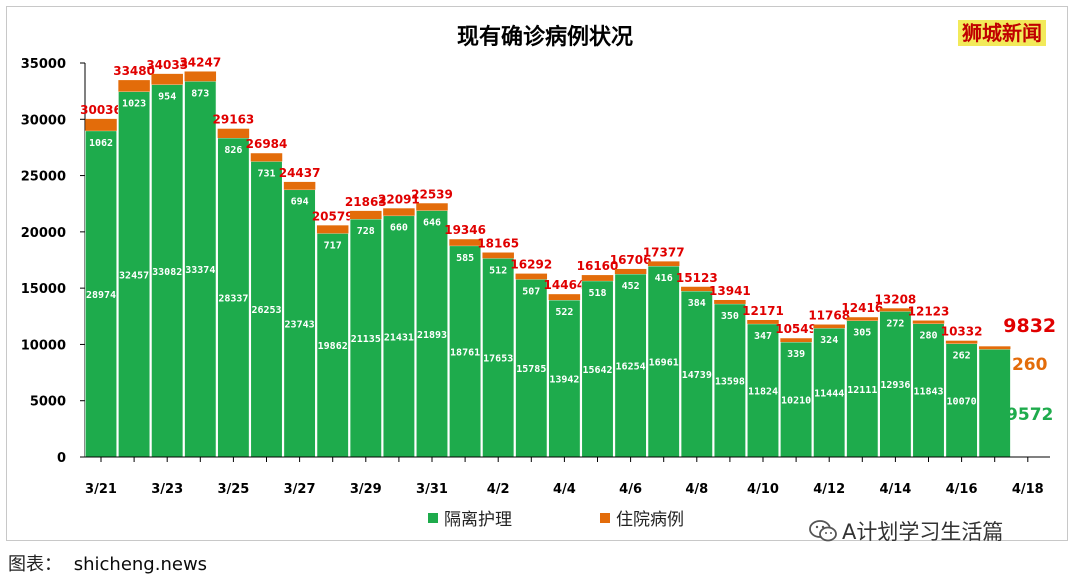 The image size is (1080, 577). I want to click on label-total: 16292, so click(531, 265).